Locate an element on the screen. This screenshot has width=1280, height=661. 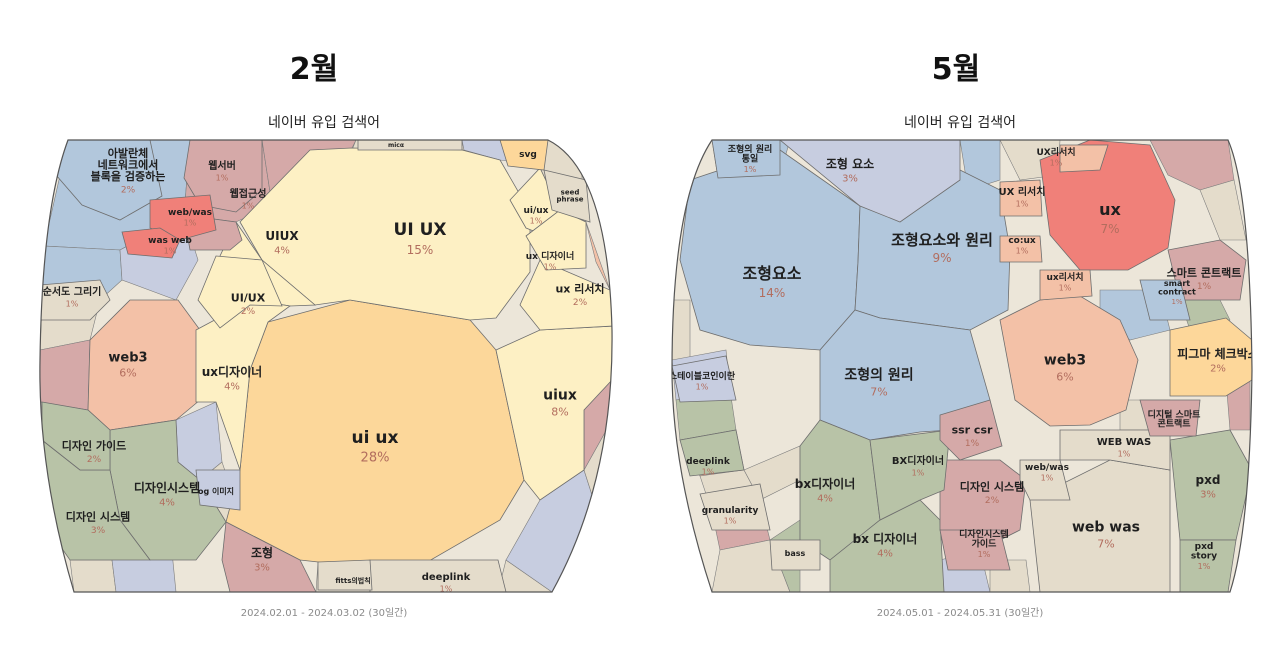
feb-label-og-이미지: og 이미지 is located at coordinates (216, 491).